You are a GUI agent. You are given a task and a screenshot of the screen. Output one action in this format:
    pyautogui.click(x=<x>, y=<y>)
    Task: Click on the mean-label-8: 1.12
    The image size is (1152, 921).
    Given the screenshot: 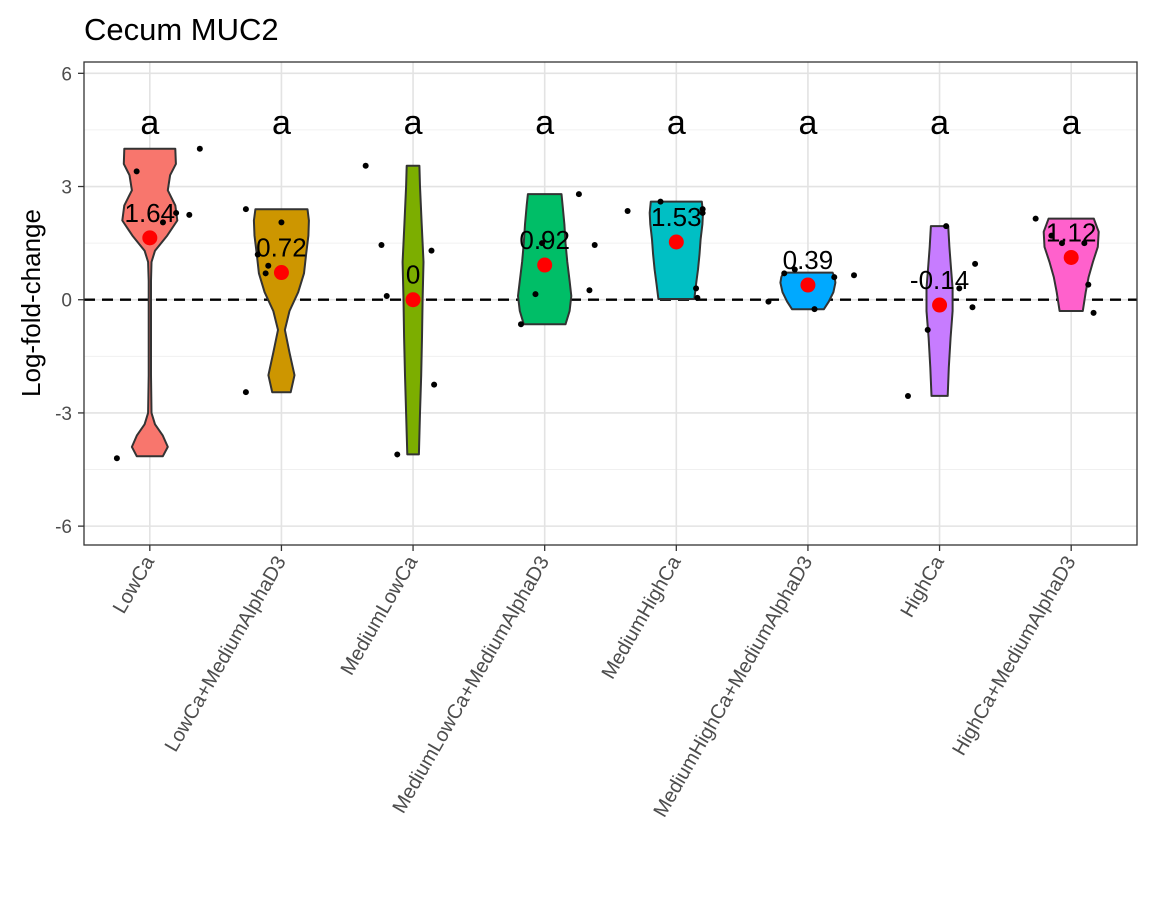 What is the action you would take?
    pyautogui.click(x=1071, y=232)
    